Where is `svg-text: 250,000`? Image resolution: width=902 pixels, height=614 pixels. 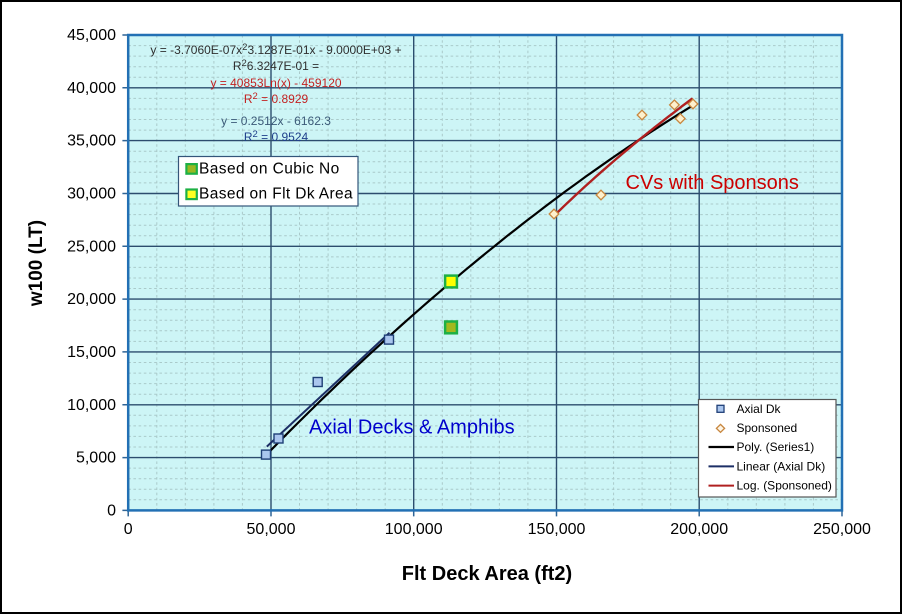 svg-text: 250,000 is located at coordinates (842, 529).